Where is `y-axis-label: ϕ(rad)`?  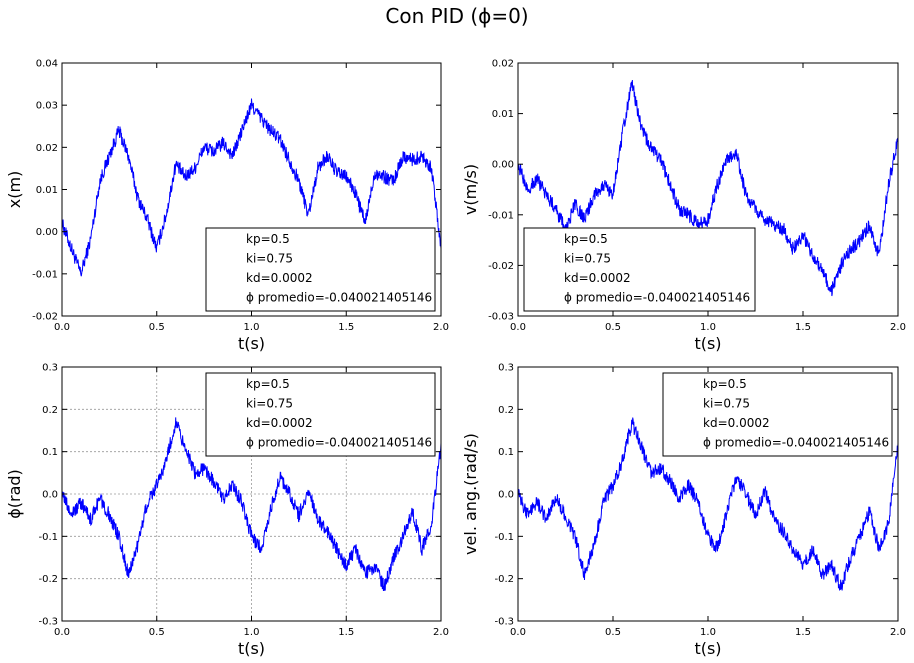 y-axis-label: ϕ(rad) is located at coordinates (14, 494).